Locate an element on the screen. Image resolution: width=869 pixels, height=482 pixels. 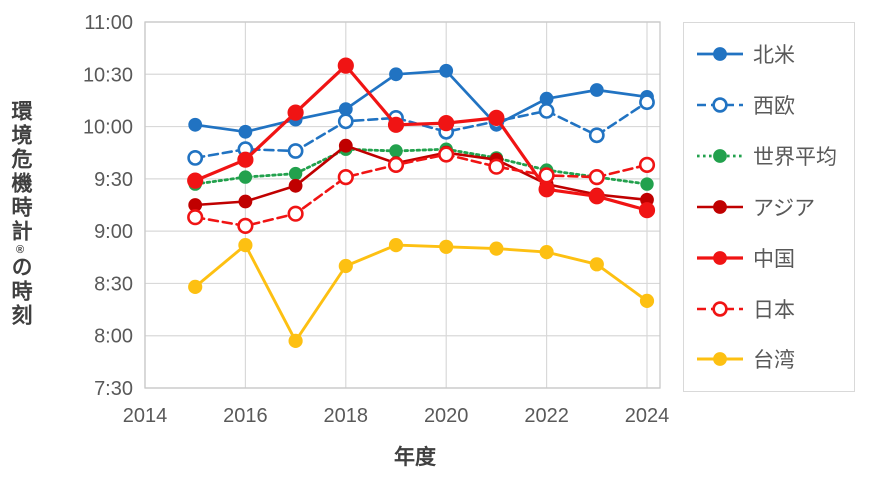
legend-marker-world-average is located at coordinates (720, 156).